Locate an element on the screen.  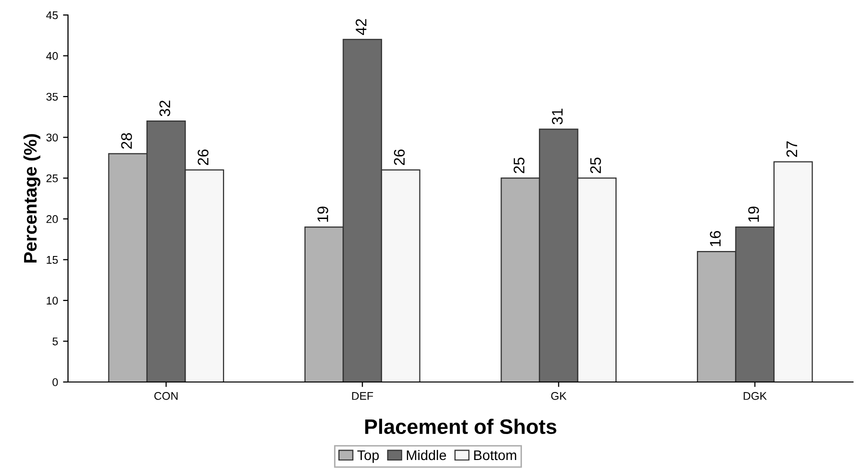
x-tick-label: CON is located at coordinates (166, 396).